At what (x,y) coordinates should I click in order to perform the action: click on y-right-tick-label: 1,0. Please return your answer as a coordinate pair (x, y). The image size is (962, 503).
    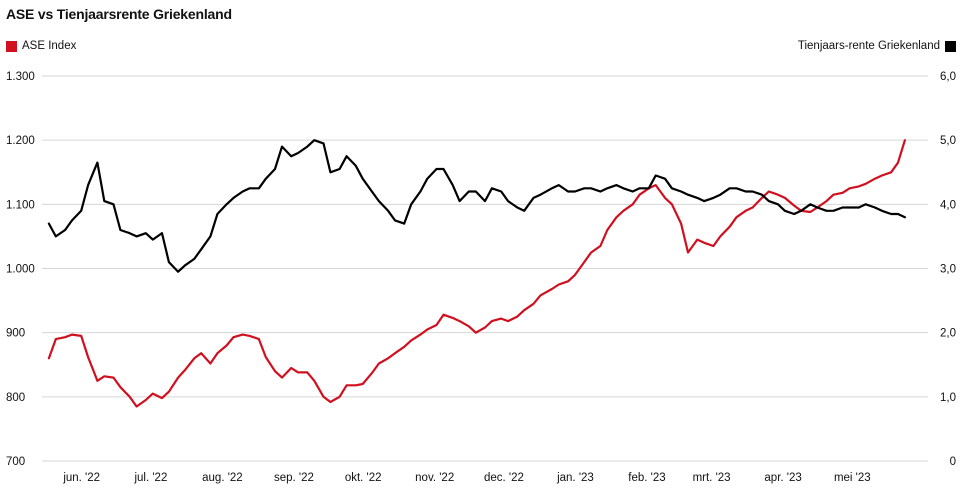
    Looking at the image, I should click on (948, 398).